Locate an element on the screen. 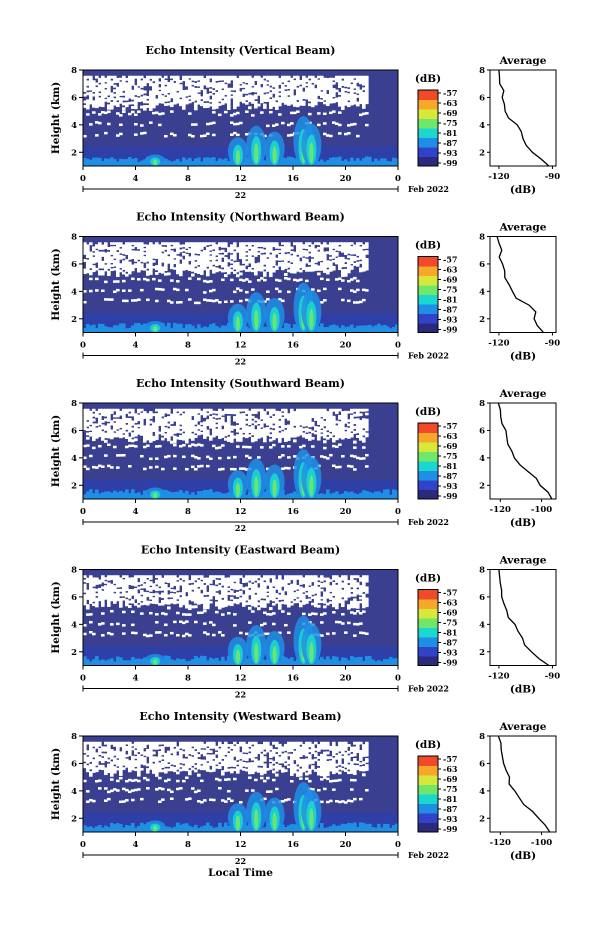 Image resolution: width=612 pixels, height=929 pixels. colorbar-tick-label: -81 is located at coordinates (450, 133).